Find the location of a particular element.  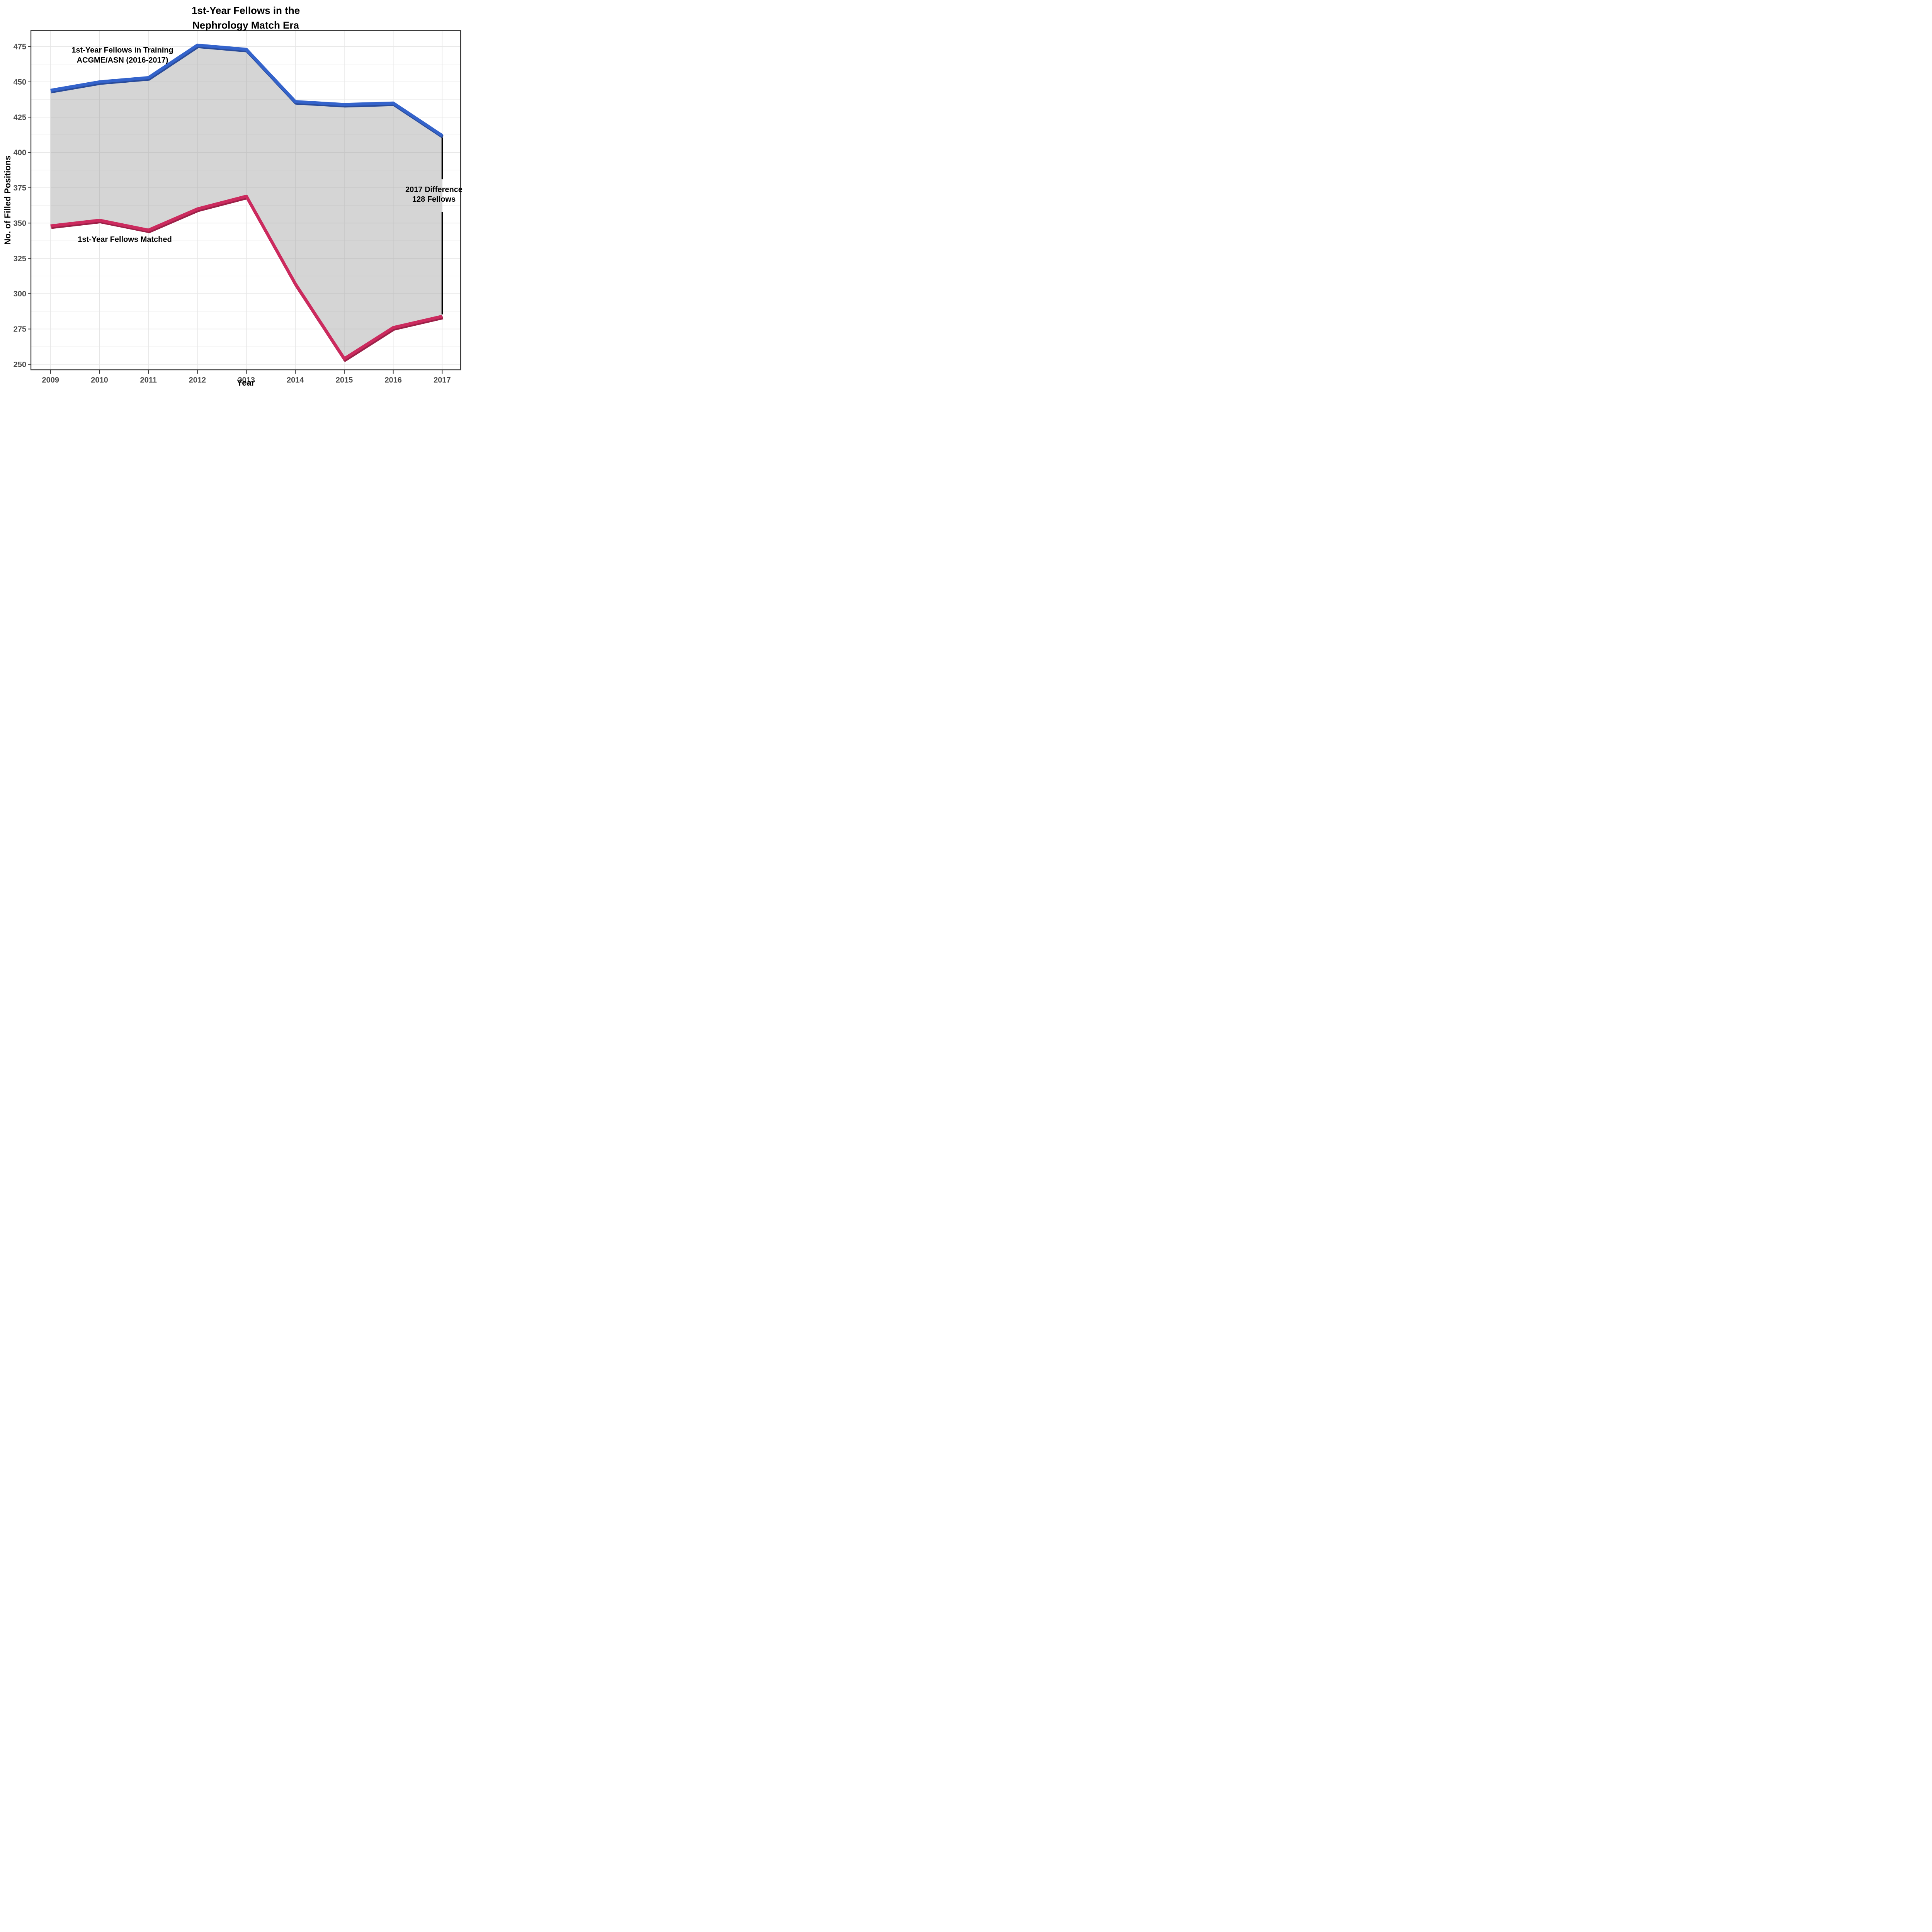

y-axis-tick-label: 350 is located at coordinates (20, 223).